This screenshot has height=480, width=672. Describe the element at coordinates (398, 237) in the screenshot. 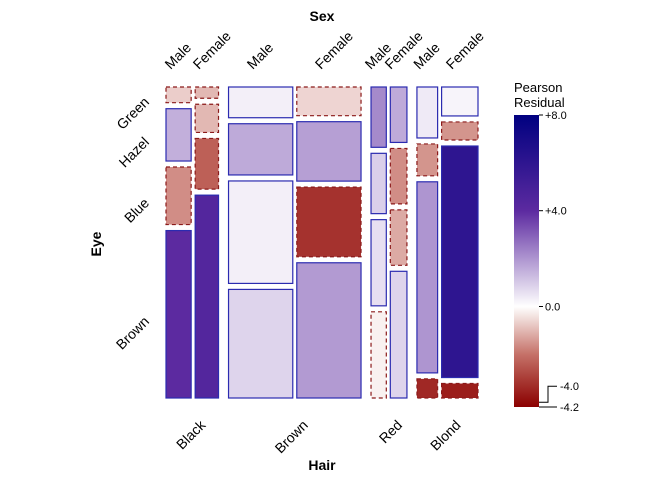

I see `tile-red-female-blue` at that location.